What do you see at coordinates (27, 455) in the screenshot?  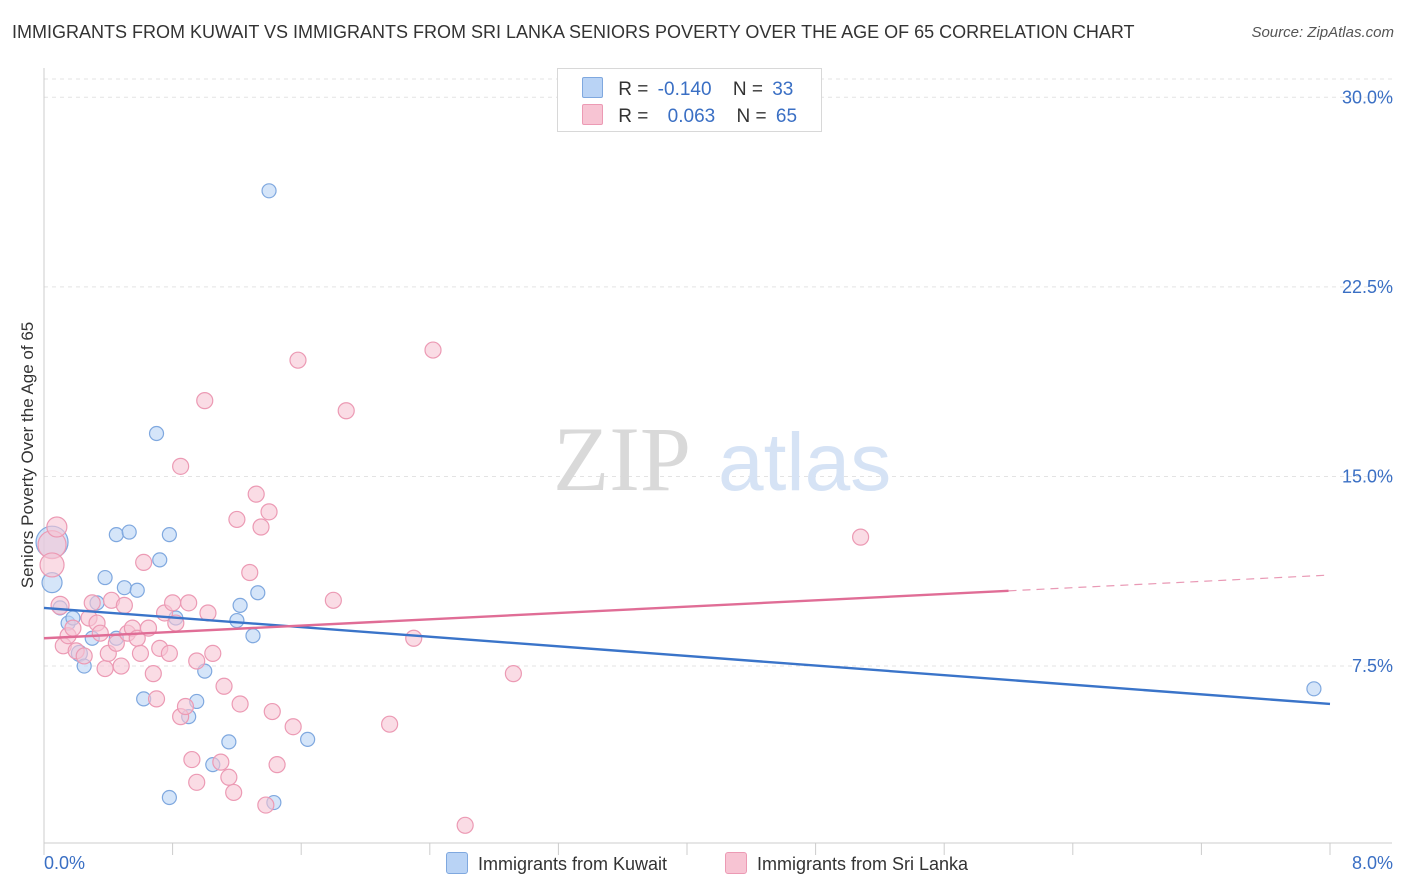 I see `y-axis-label: Seniors Poverty Over the Age of 65` at bounding box center [27, 455].